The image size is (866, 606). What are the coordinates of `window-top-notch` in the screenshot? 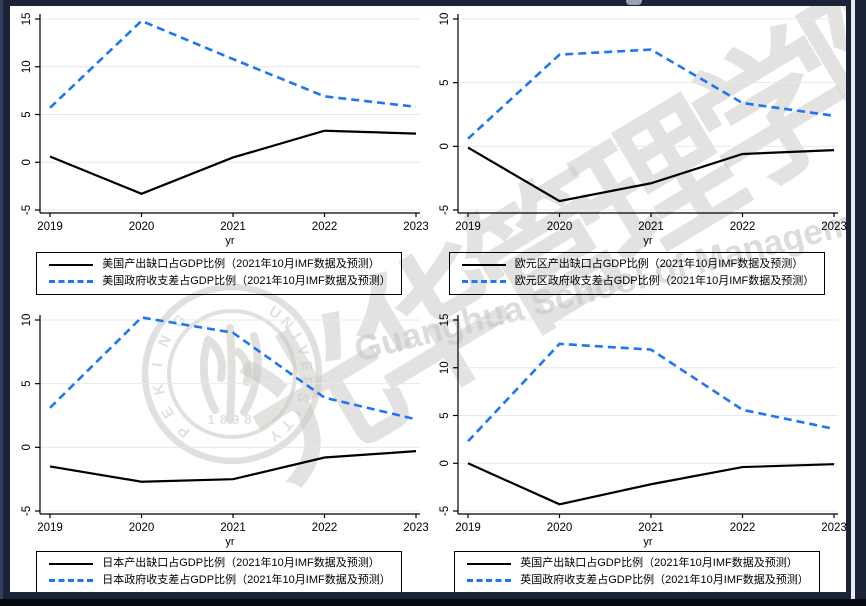 It's located at (634, 2).